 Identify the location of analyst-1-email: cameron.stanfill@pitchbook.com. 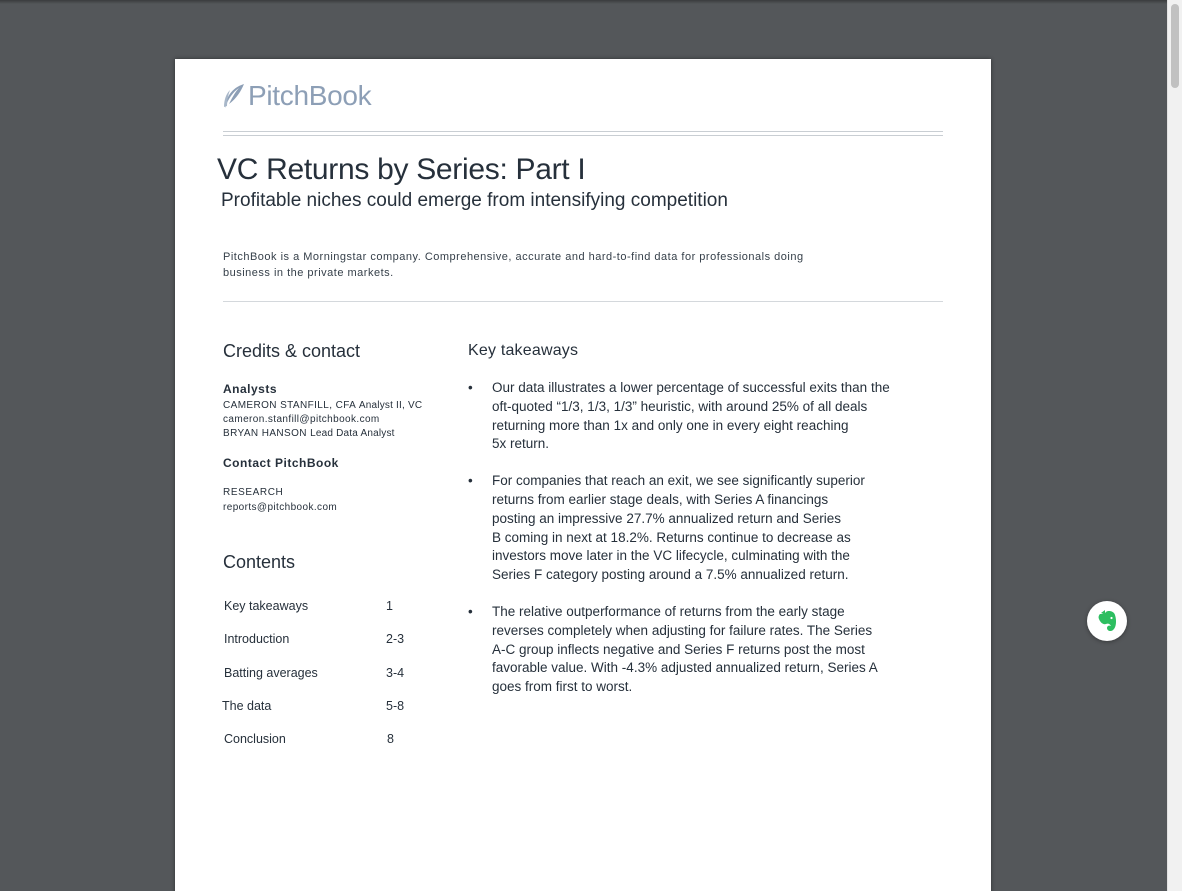
(301, 419).